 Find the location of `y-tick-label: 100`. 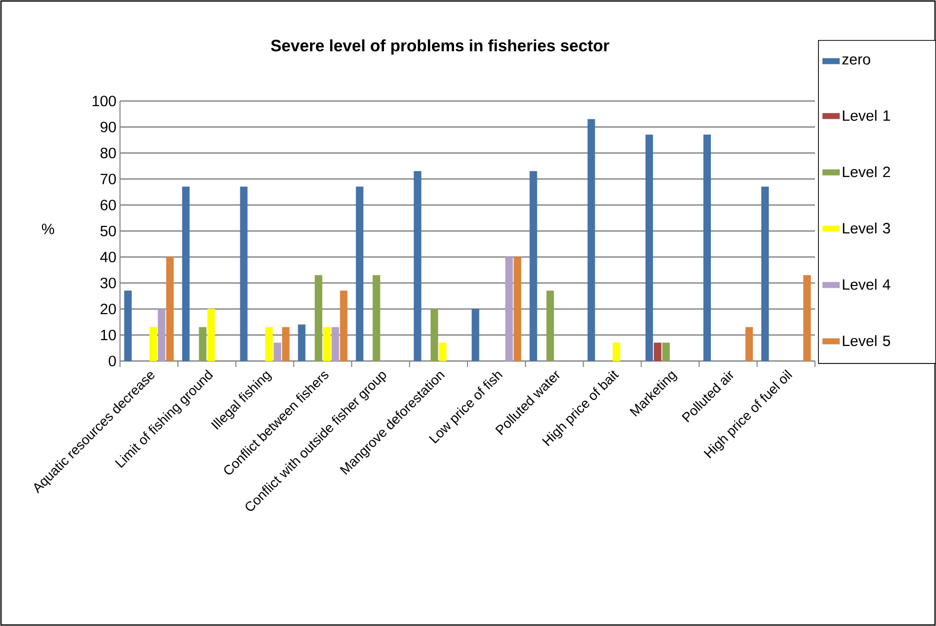

y-tick-label: 100 is located at coordinates (104, 101).